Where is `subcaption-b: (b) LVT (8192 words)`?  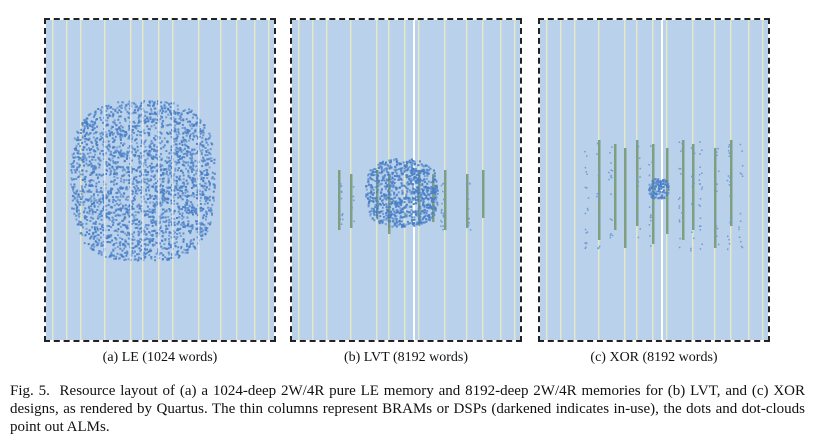
subcaption-b: (b) LVT (8192 words) is located at coordinates (406, 357).